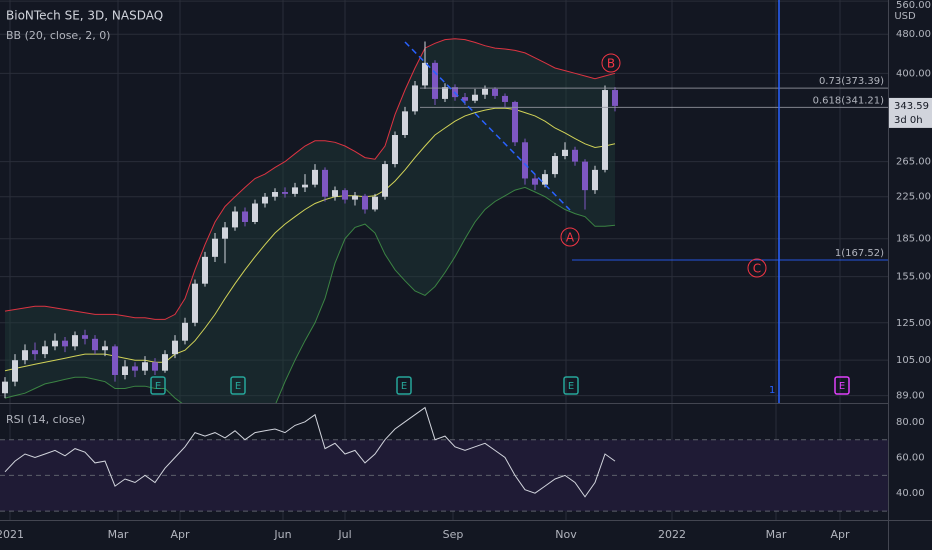 The image size is (932, 550). Describe the element at coordinates (913, 277) in the screenshot. I see `y-tick-label: 155.00` at that location.